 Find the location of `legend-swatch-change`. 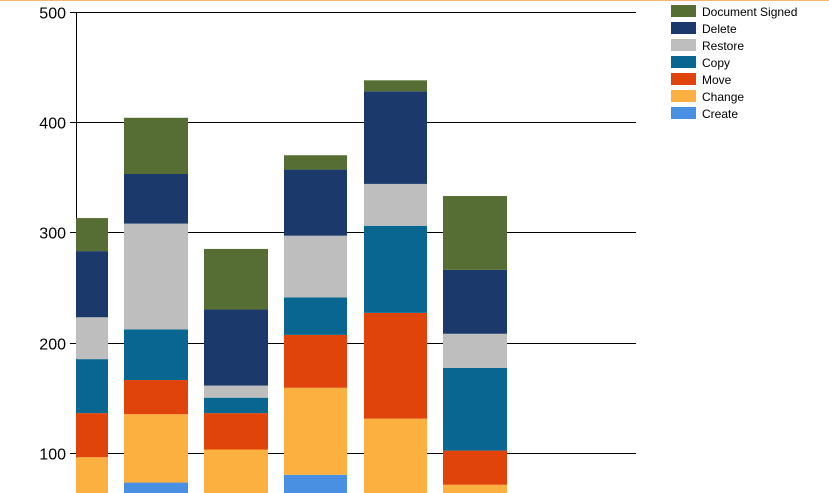

legend-swatch-change is located at coordinates (683, 96).